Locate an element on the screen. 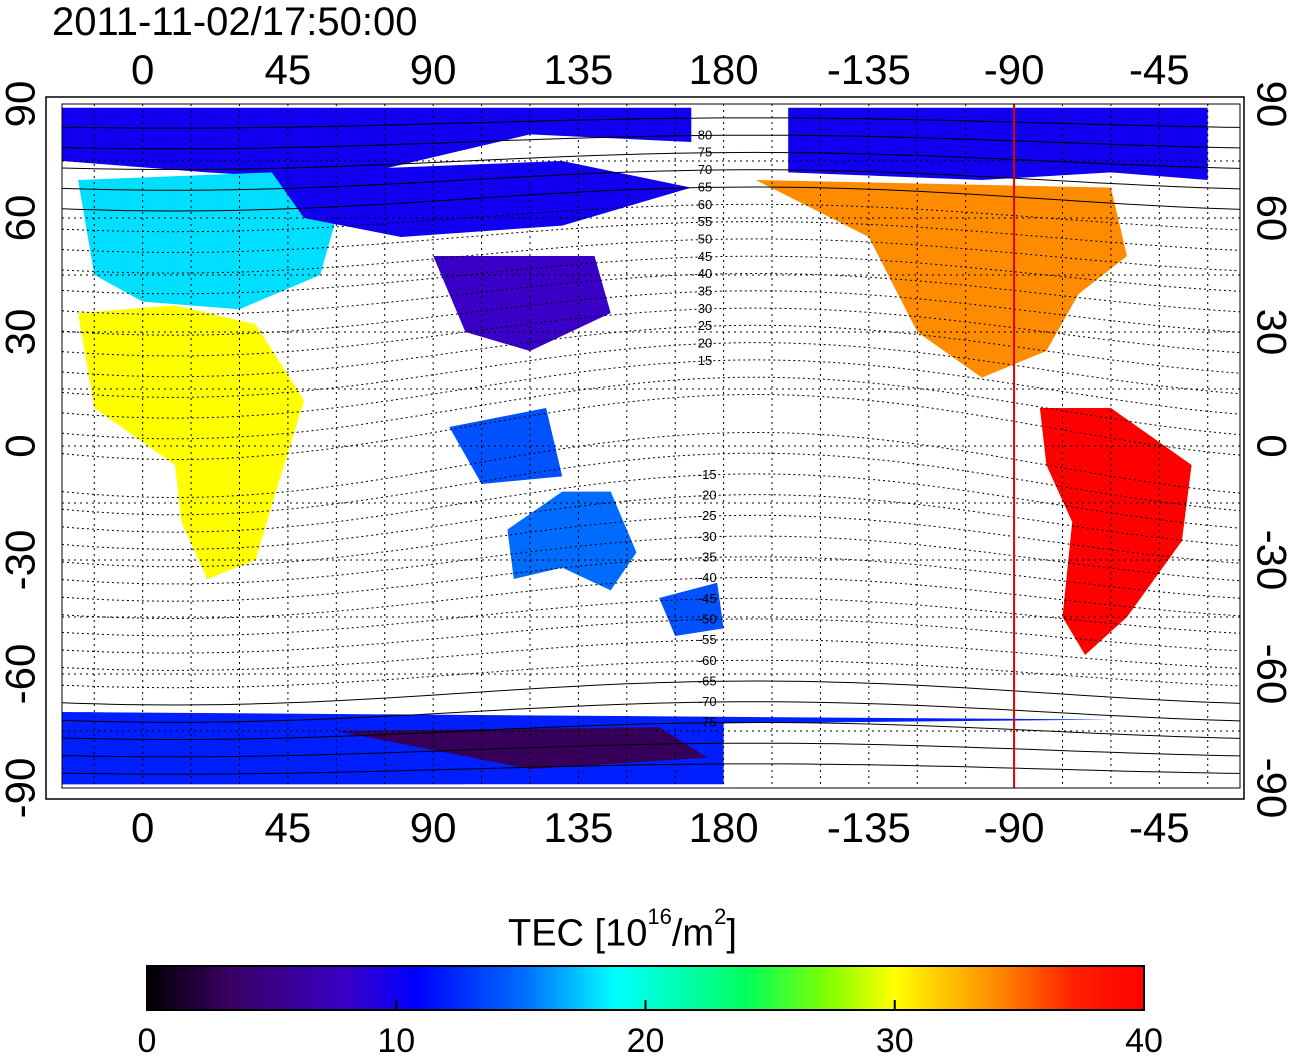 This screenshot has width=1292, height=1057. colorbar-label-exp2: 2 is located at coordinates (720, 916).